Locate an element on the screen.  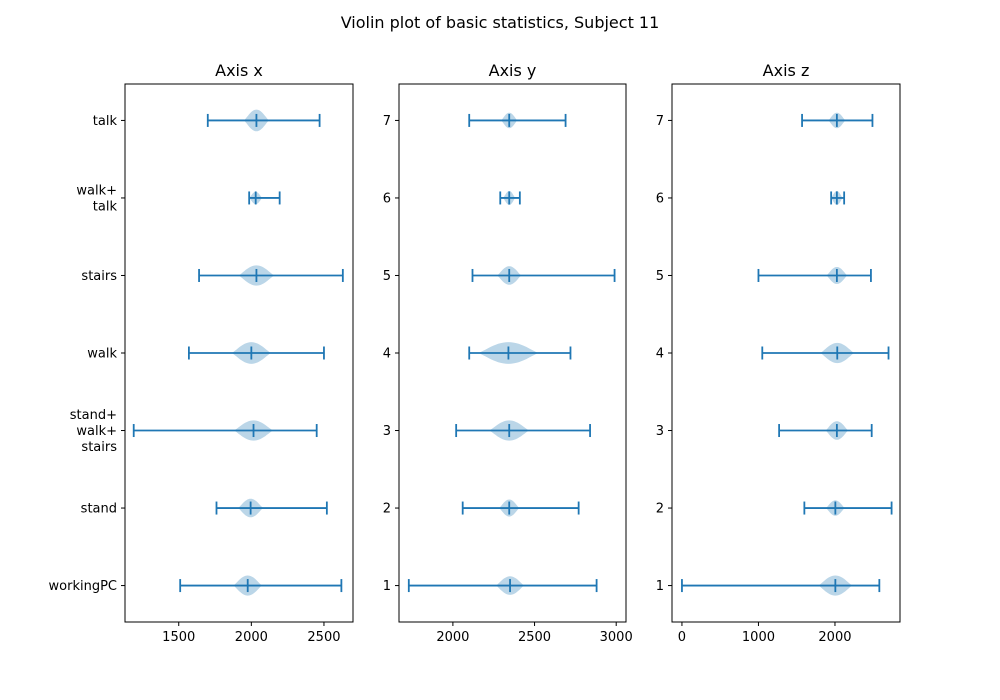
y-tick-label-y-1: 1 is located at coordinates (387, 586).